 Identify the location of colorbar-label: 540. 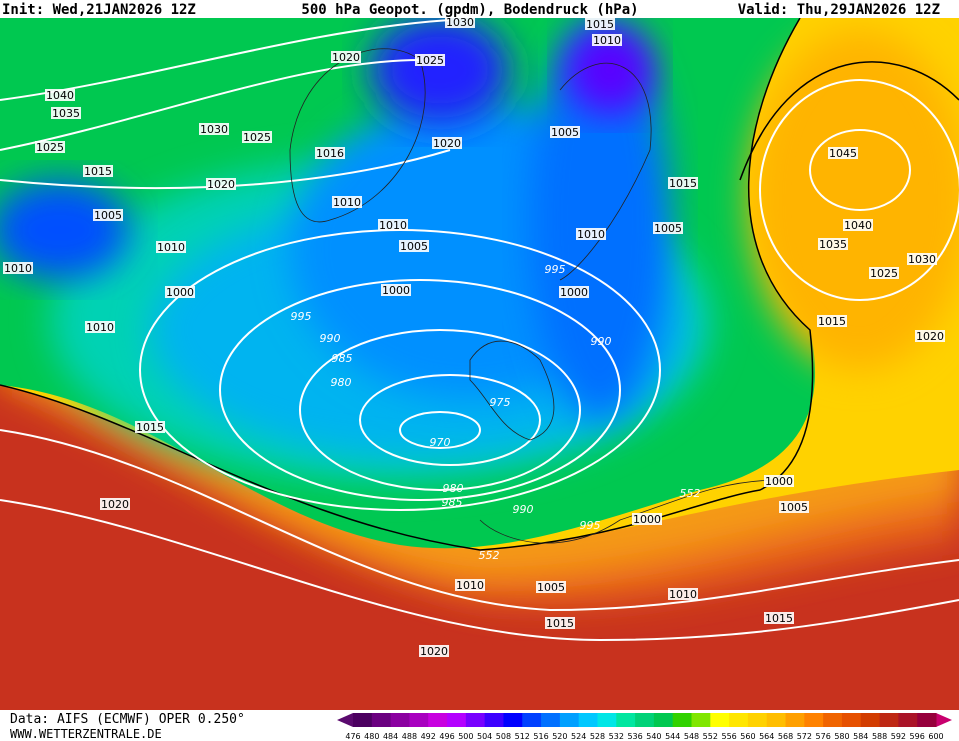
(653, 736).